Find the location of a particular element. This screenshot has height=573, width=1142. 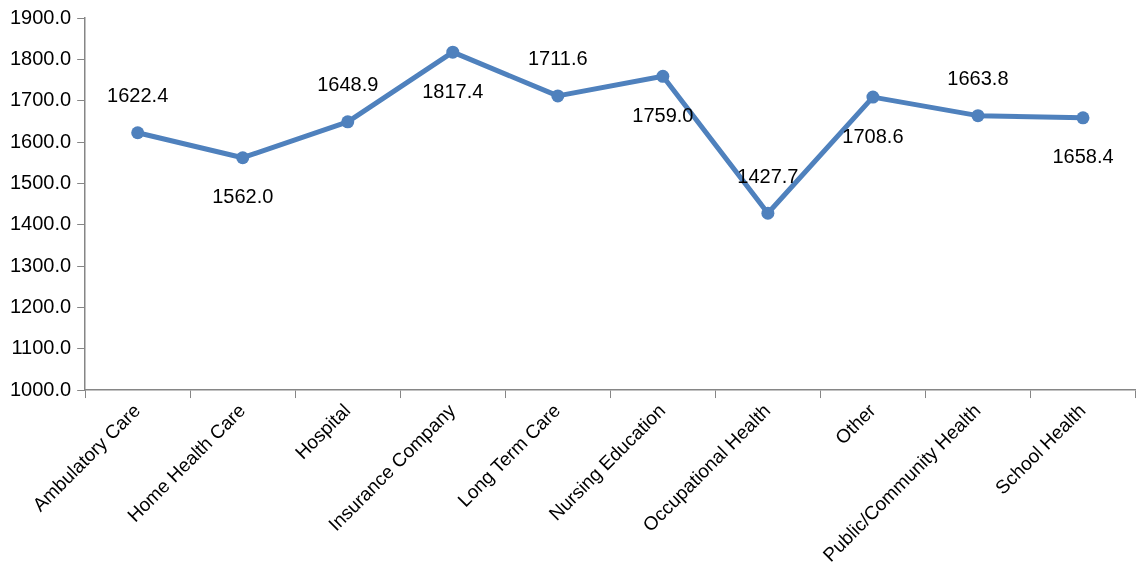

data-label: 1658.4 is located at coordinates (1083, 156).